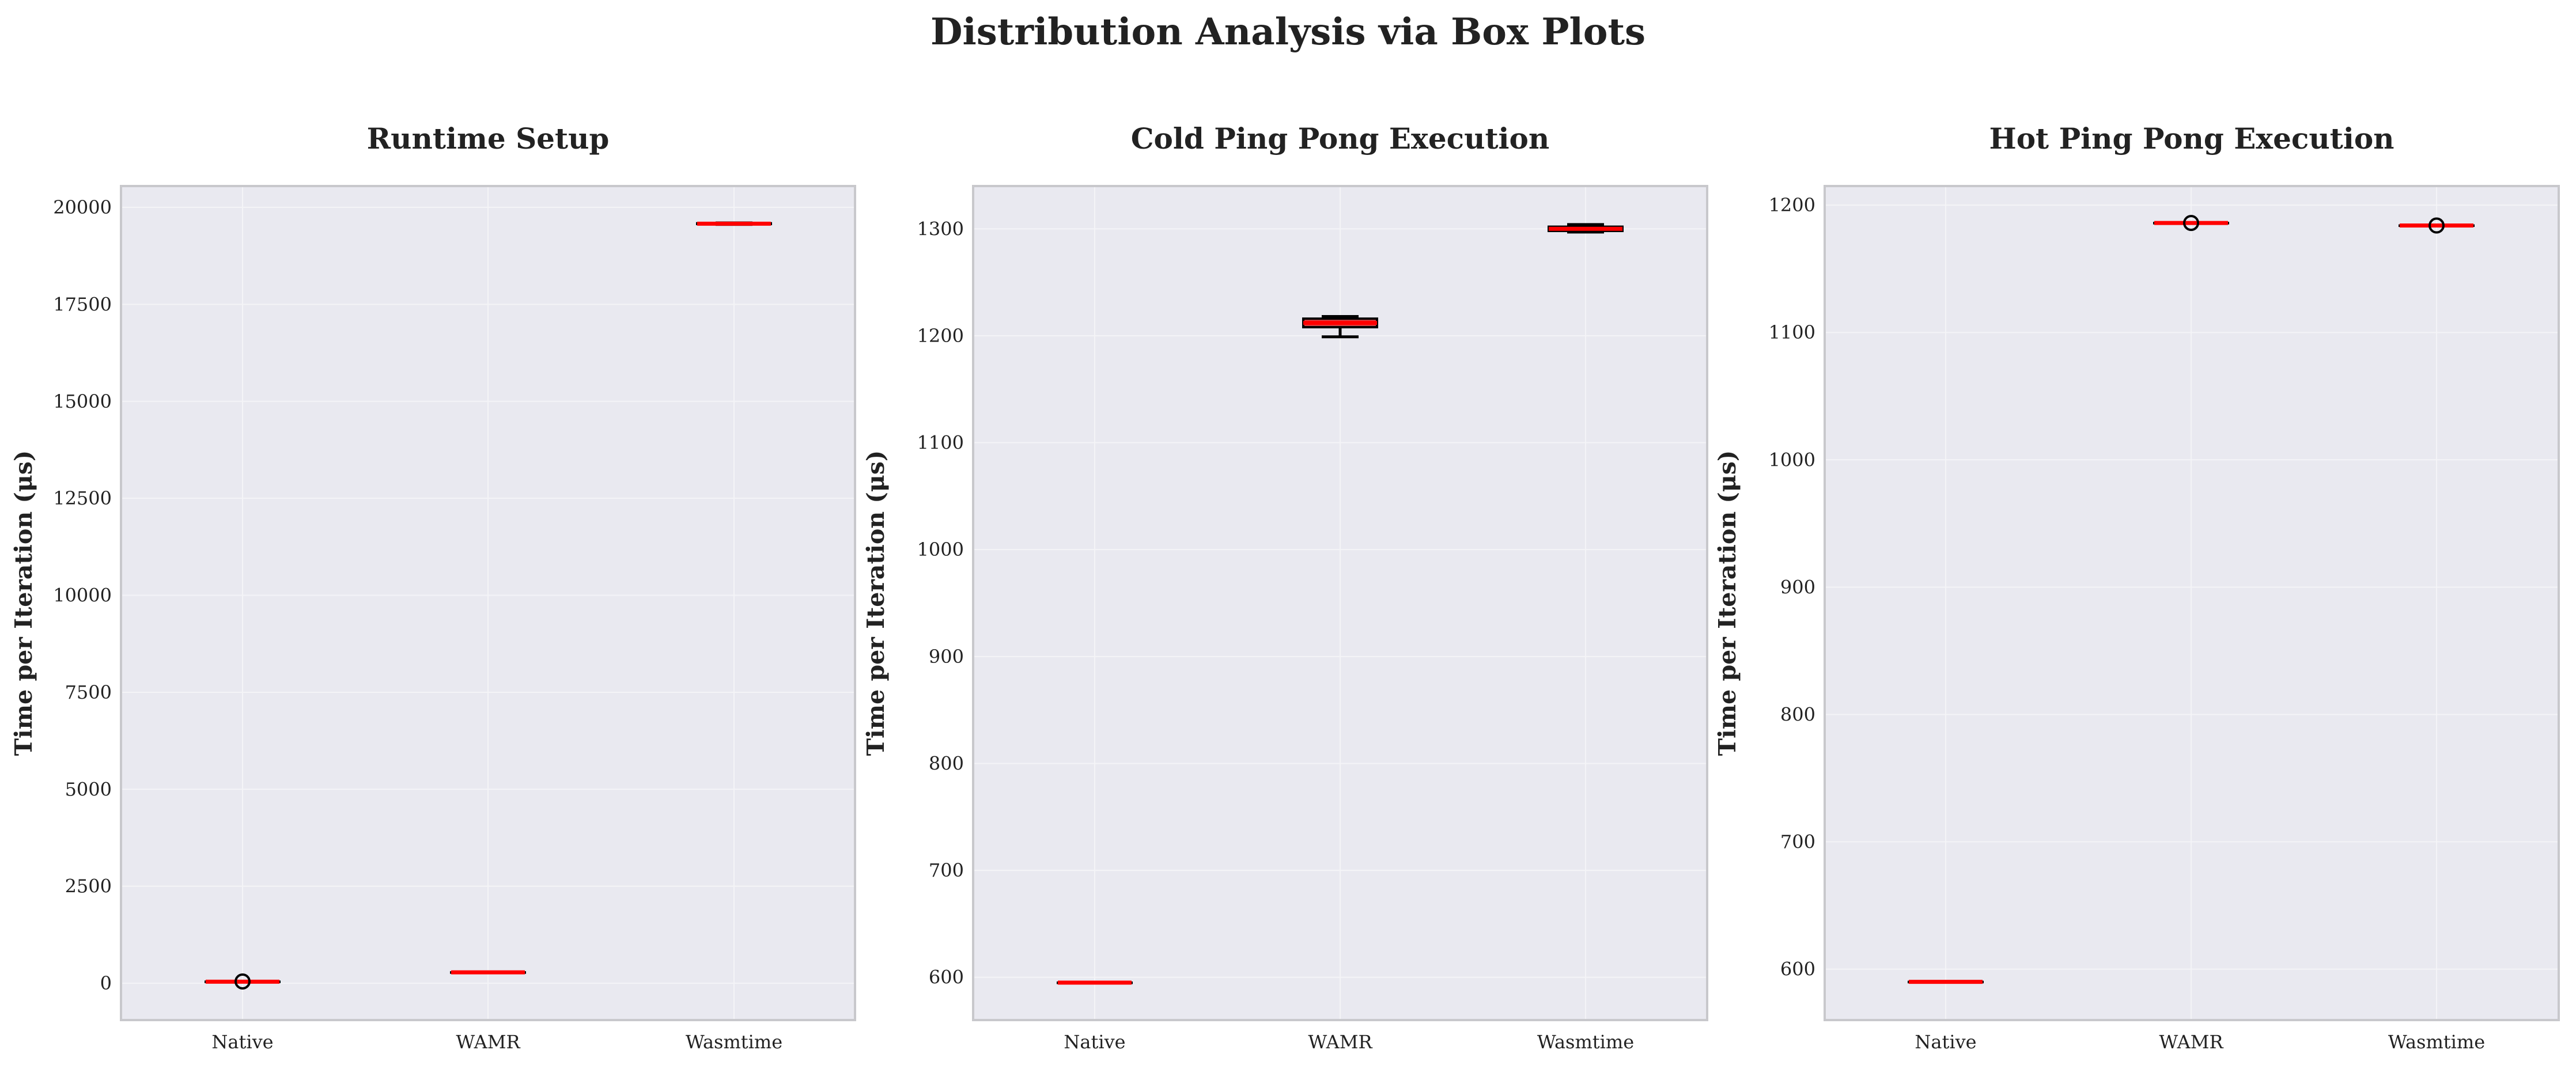  Describe the element at coordinates (82, 498) in the screenshot. I see `y-tick-label: 12500` at that location.